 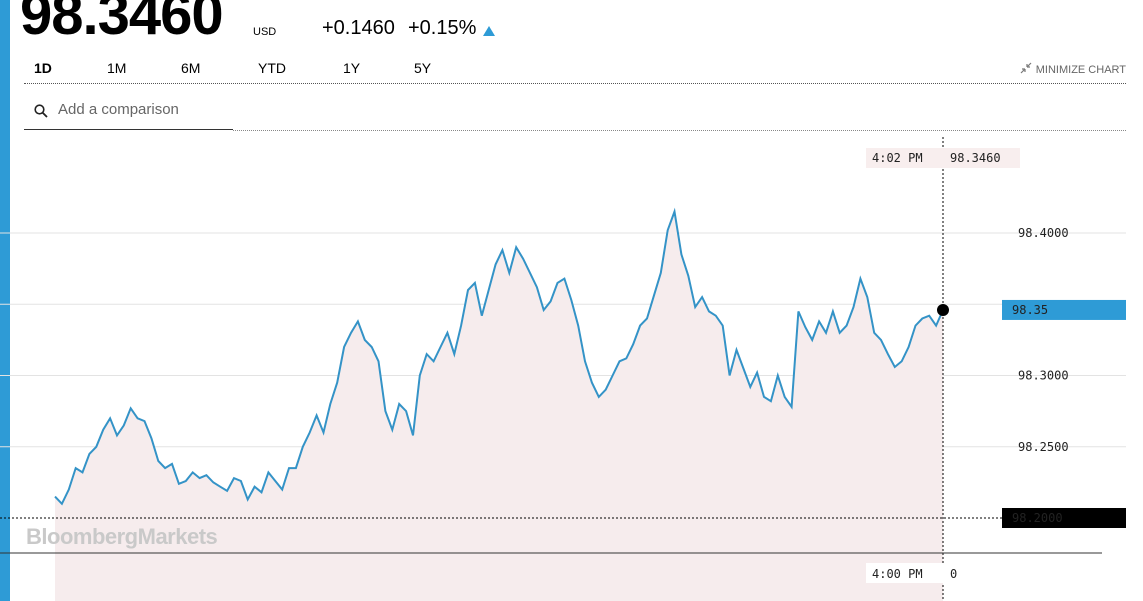 What do you see at coordinates (1043, 233) in the screenshot?
I see `y-tick-label: 98.4000` at bounding box center [1043, 233].